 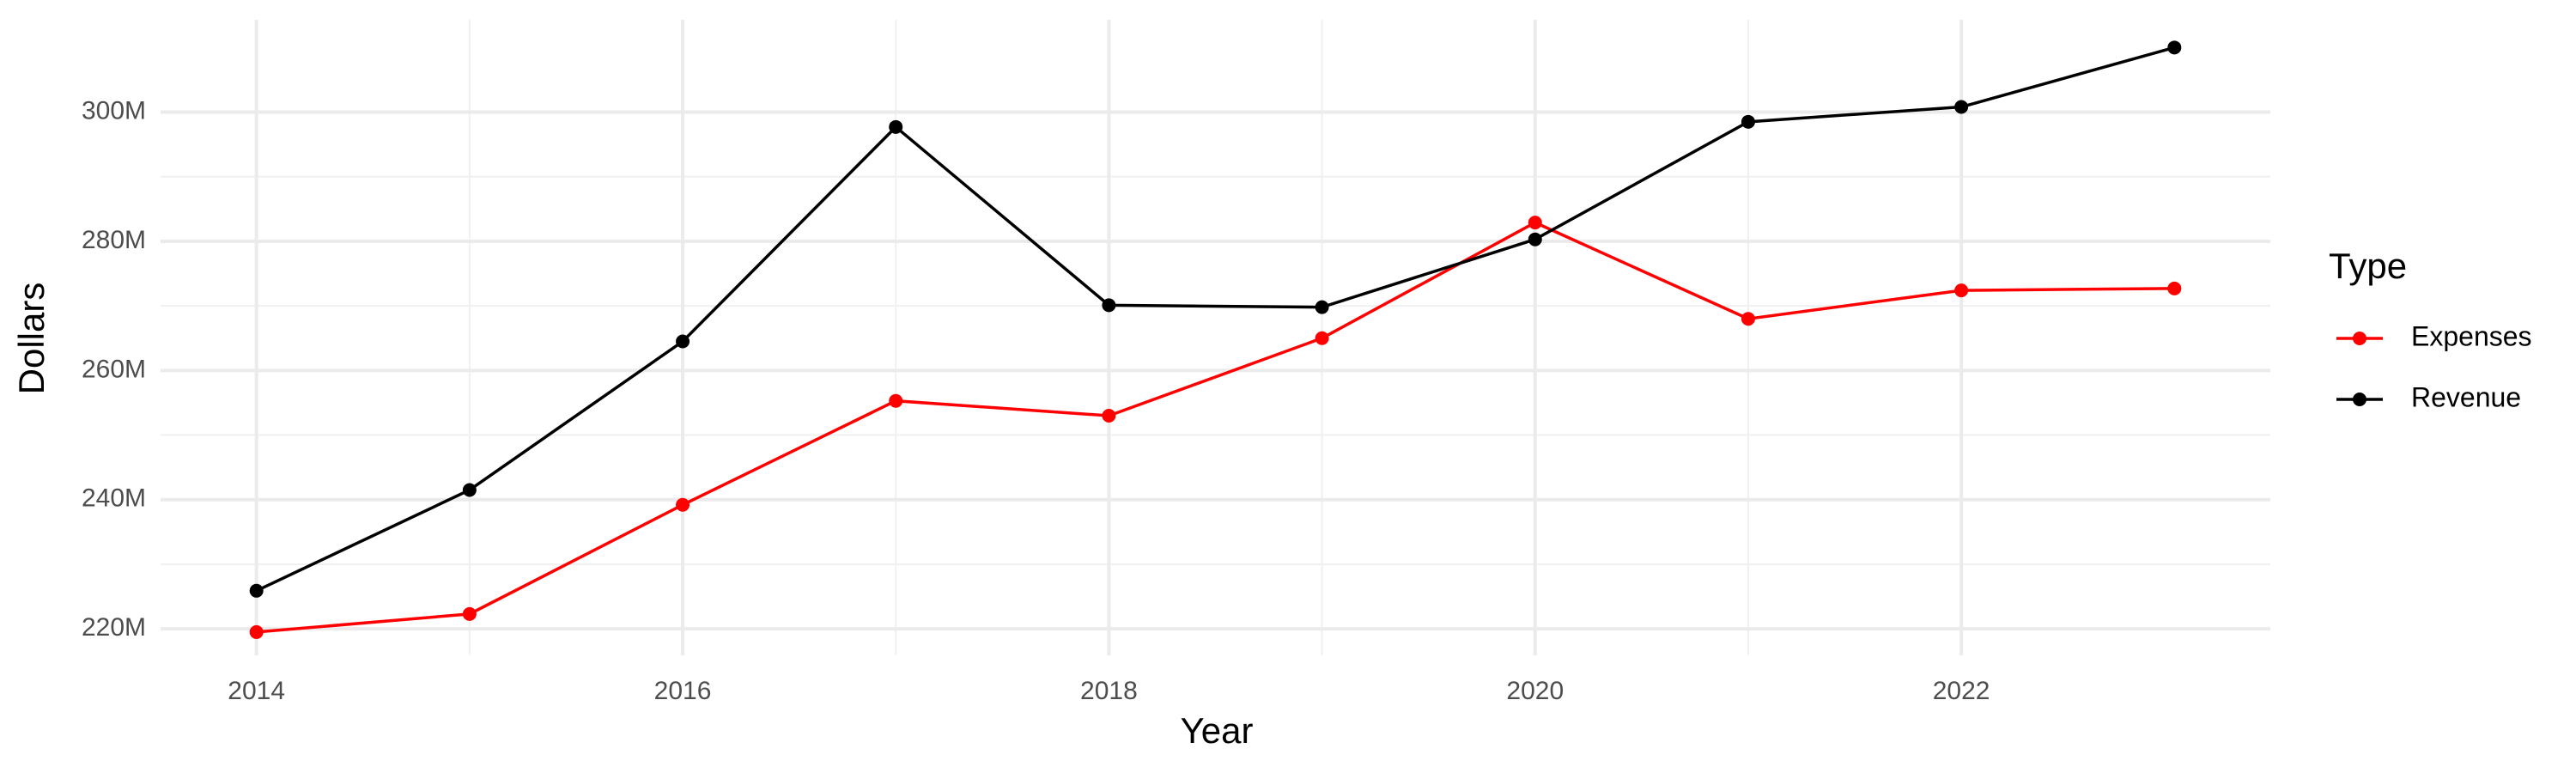 What do you see at coordinates (114, 498) in the screenshot?
I see `y-tick-label: 240M` at bounding box center [114, 498].